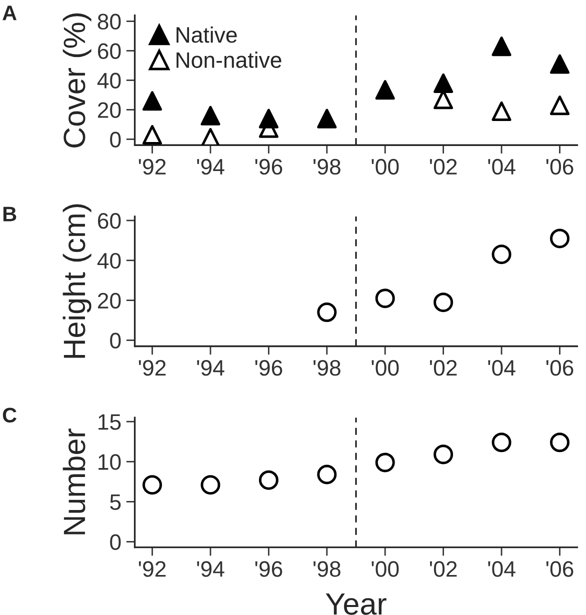 The height and width of the screenshot is (615, 586). What do you see at coordinates (77, 80) in the screenshot?
I see `y-axis-title: Cover (%)` at bounding box center [77, 80].